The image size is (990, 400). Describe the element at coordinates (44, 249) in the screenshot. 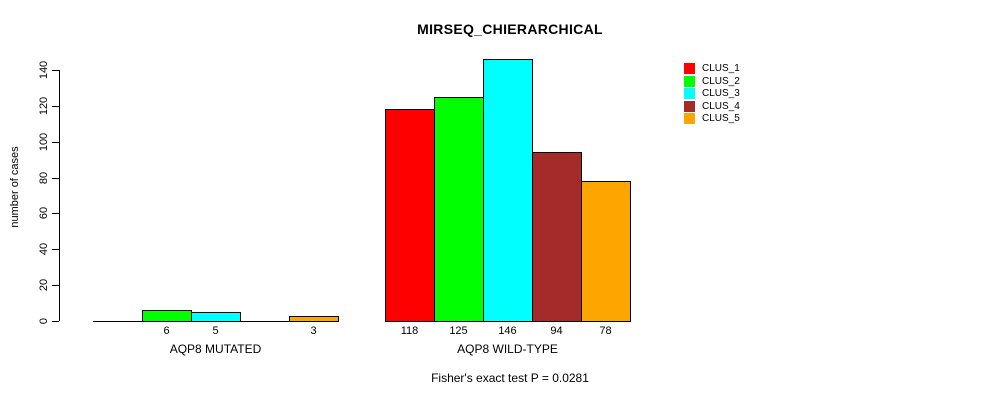

I see `y-axis-tick-label: 40` at that location.